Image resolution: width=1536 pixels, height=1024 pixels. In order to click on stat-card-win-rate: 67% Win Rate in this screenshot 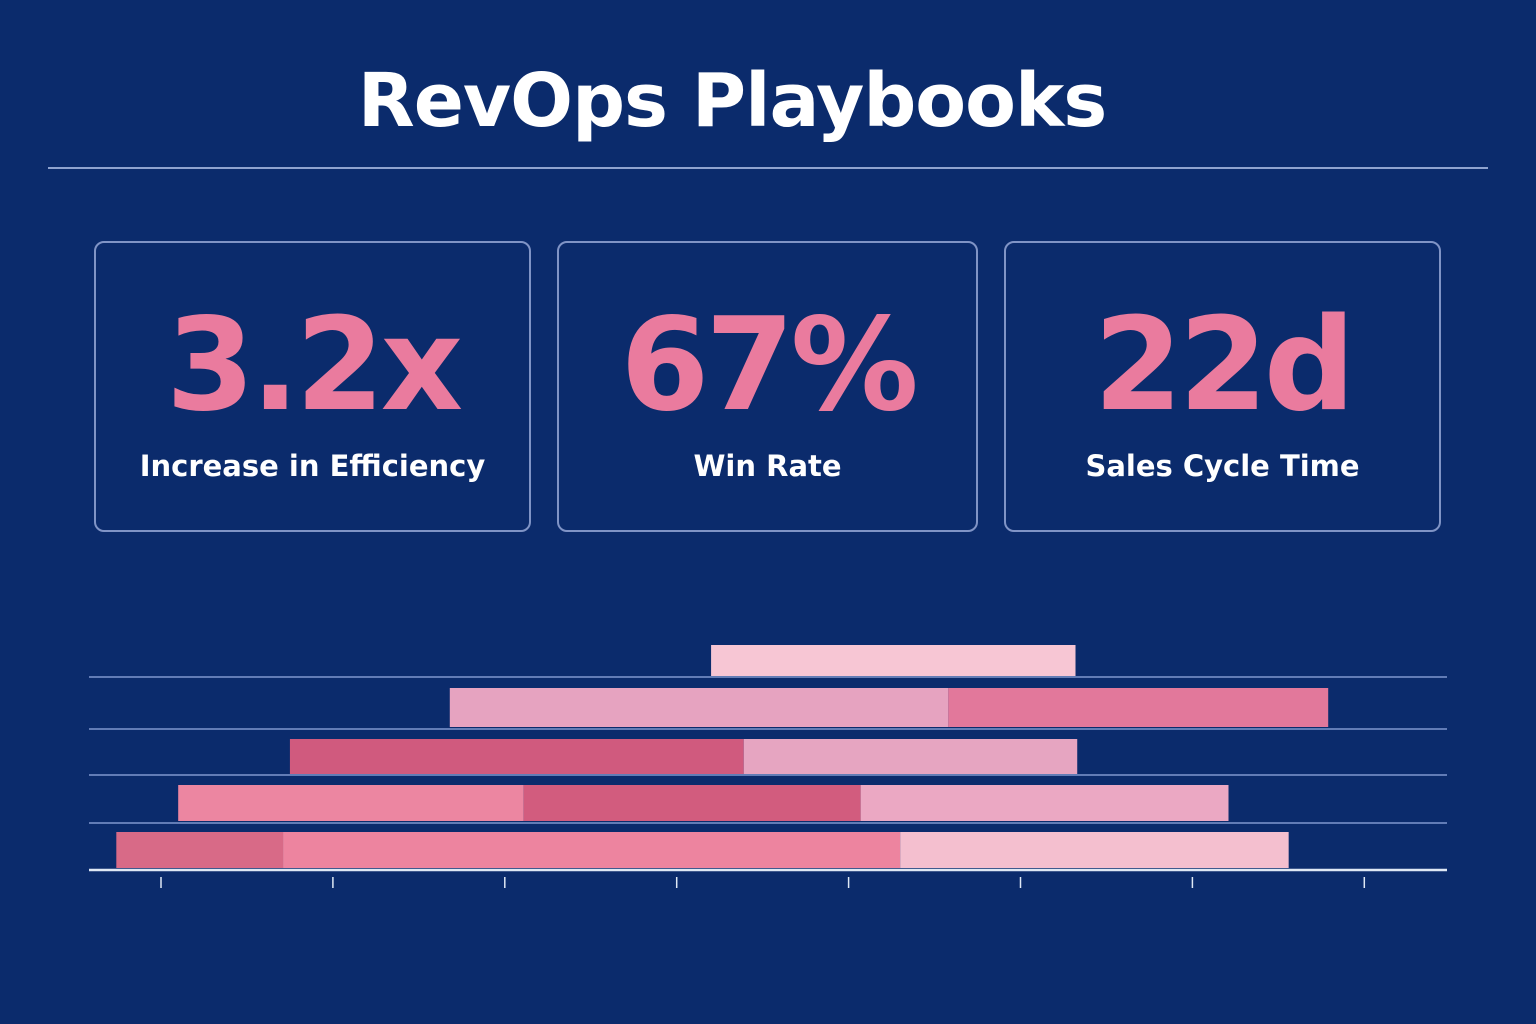, I will do `click(767, 386)`.